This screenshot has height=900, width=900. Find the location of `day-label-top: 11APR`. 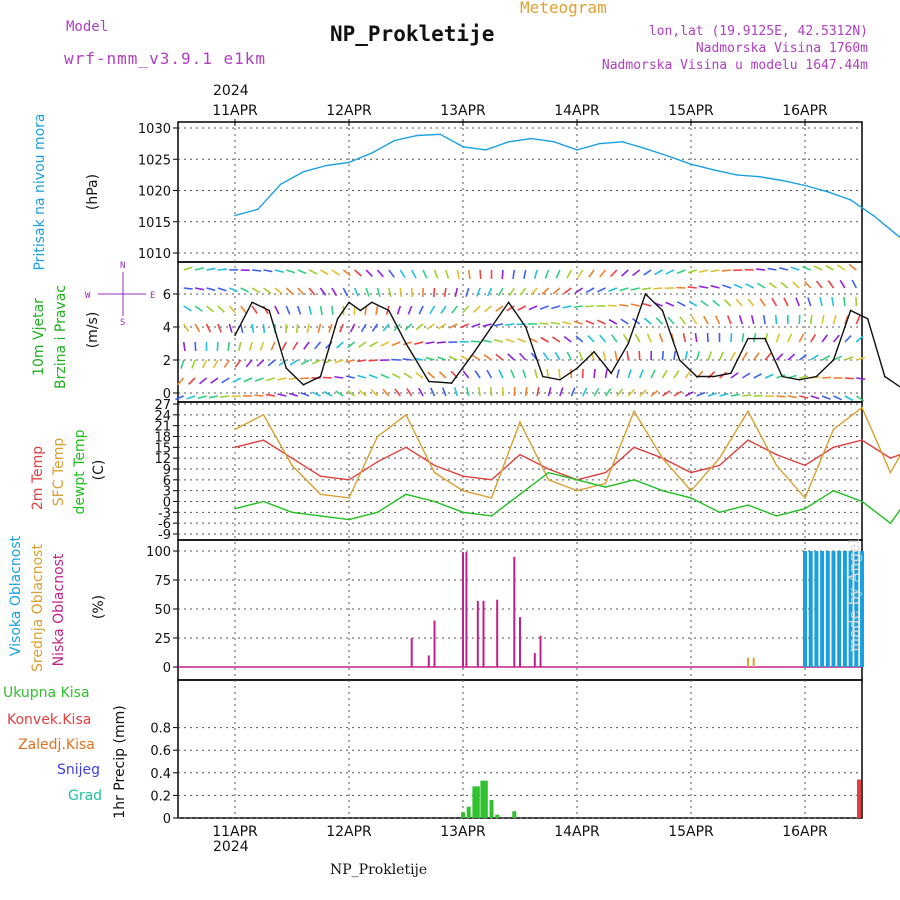

day-label-top: 11APR is located at coordinates (235, 111).